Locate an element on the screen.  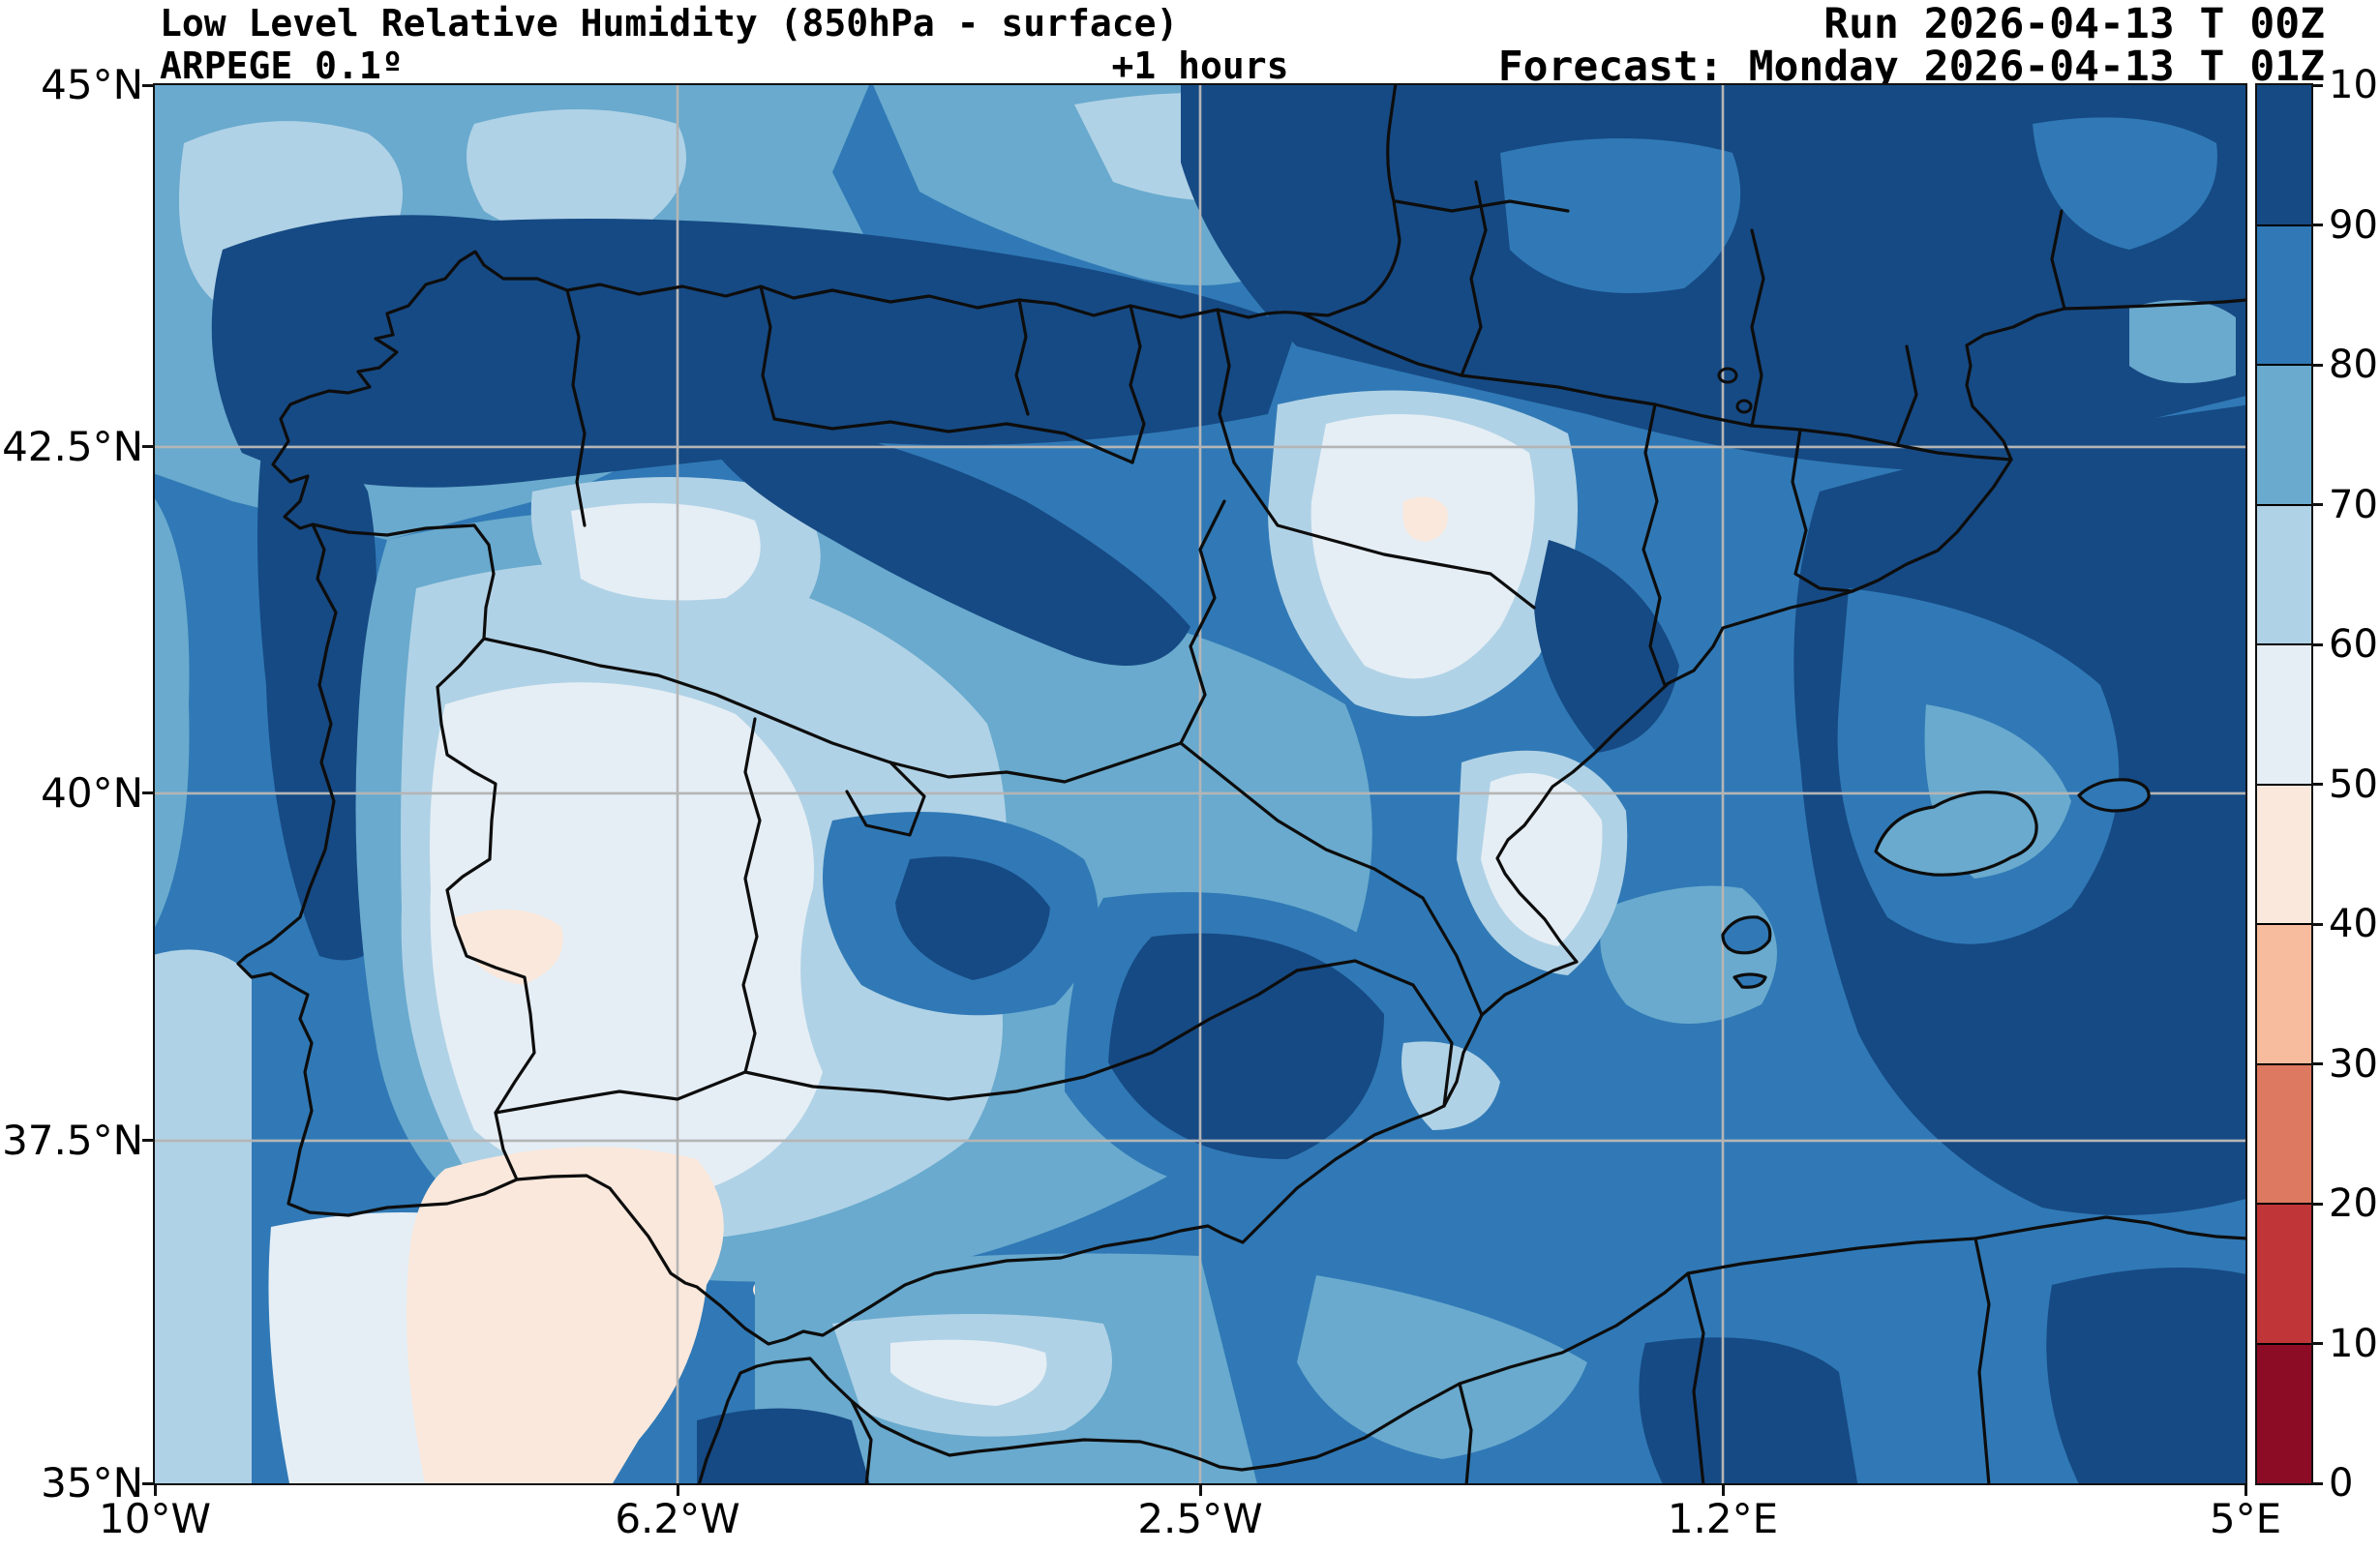
border-andalucia-north is located at coordinates (896, 1042).